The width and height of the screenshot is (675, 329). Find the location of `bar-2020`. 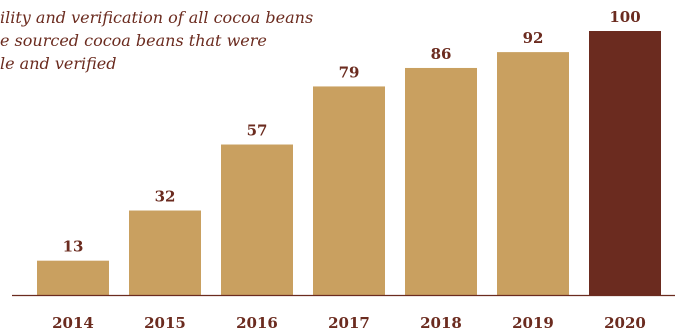

bar-2020 is located at coordinates (625, 163).